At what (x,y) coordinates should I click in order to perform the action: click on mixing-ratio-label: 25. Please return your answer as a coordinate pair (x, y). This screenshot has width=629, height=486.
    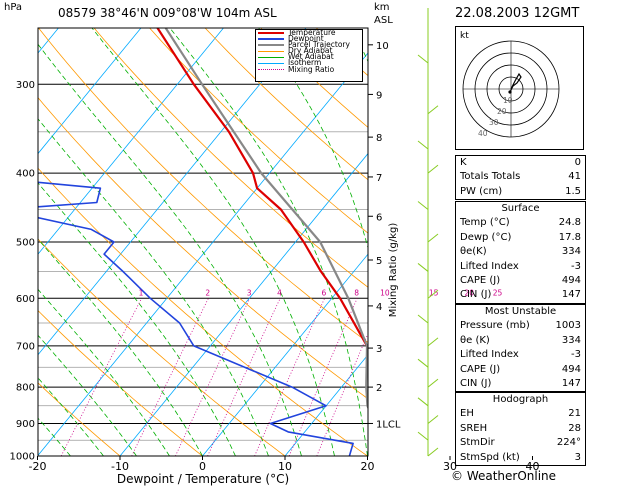
    Looking at the image, I should click on (498, 292).